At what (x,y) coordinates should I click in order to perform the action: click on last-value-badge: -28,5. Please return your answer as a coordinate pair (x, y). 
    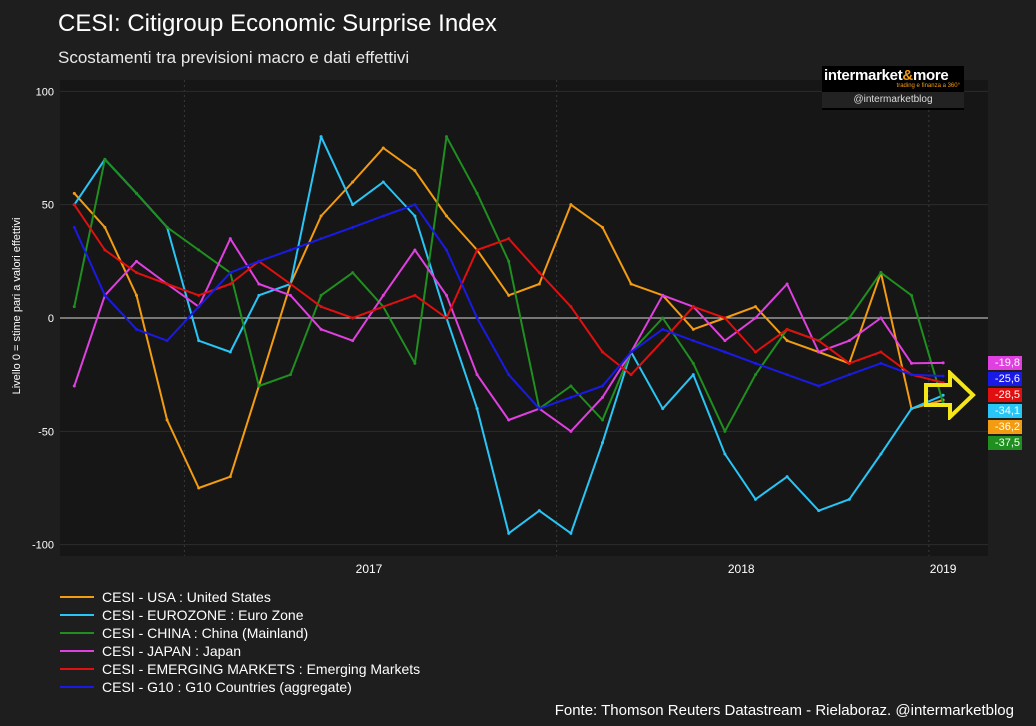
    Looking at the image, I should click on (1005, 395).